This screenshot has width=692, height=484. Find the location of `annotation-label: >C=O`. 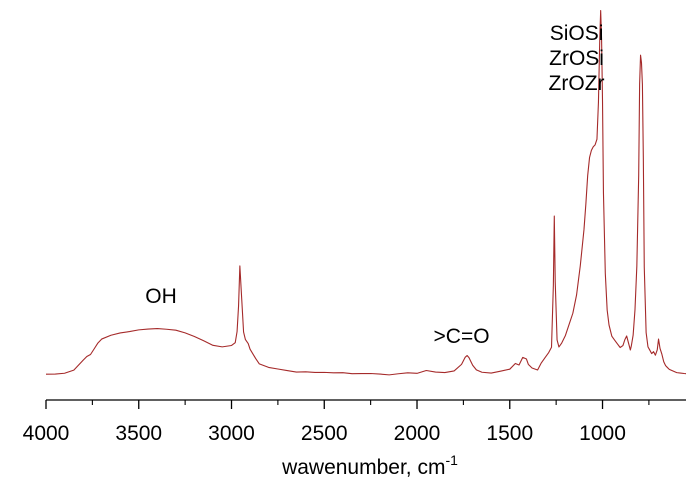

annotation-label: >C=O is located at coordinates (462, 336).